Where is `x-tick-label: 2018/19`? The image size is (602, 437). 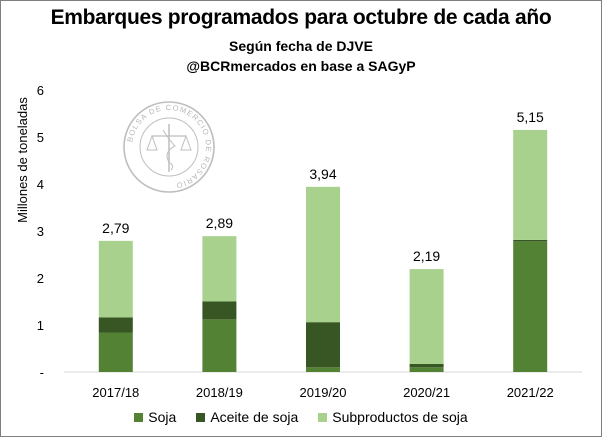 x-tick-label: 2018/19 is located at coordinates (219, 392).